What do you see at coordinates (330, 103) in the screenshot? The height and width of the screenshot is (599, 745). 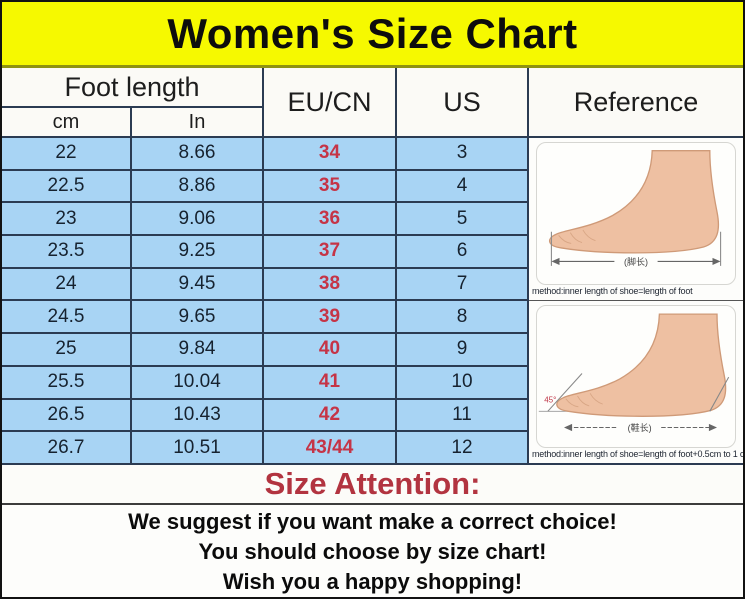 I see `header-eu-cn: EU/CN` at bounding box center [330, 103].